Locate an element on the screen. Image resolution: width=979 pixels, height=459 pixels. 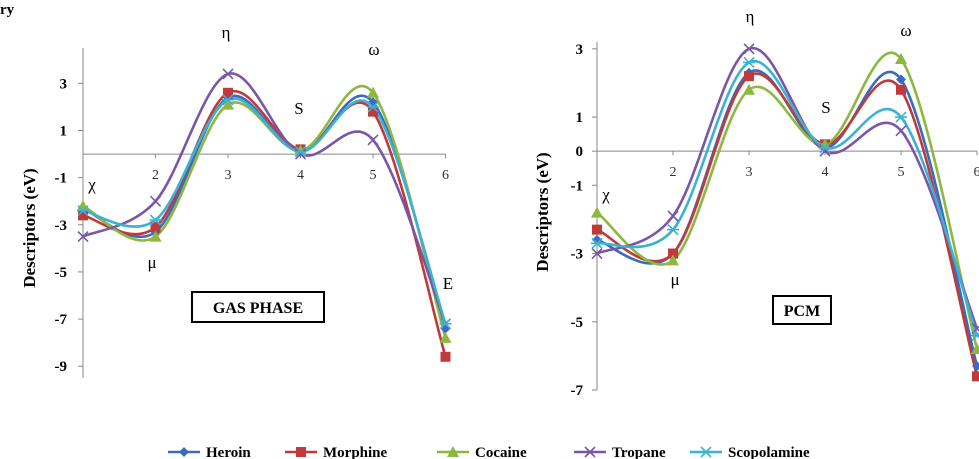
legend-item-heroin: Heroin is located at coordinates (209, 452).